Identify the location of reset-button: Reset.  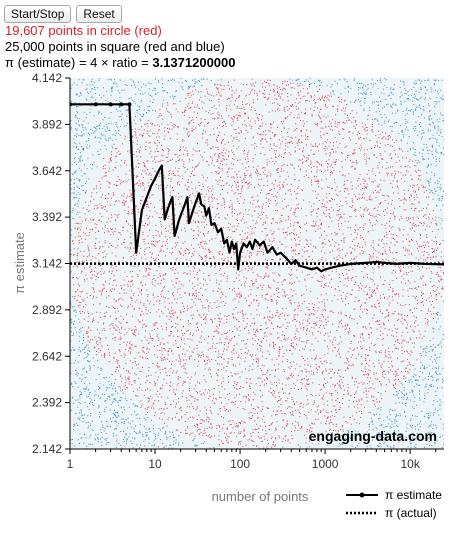
(99, 14).